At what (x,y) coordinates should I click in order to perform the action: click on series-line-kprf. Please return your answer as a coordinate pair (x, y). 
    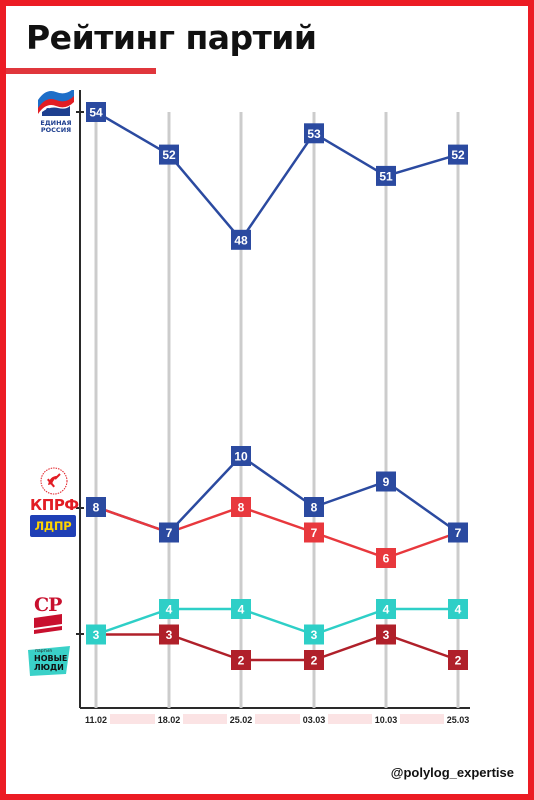
    Looking at the image, I should click on (277, 532).